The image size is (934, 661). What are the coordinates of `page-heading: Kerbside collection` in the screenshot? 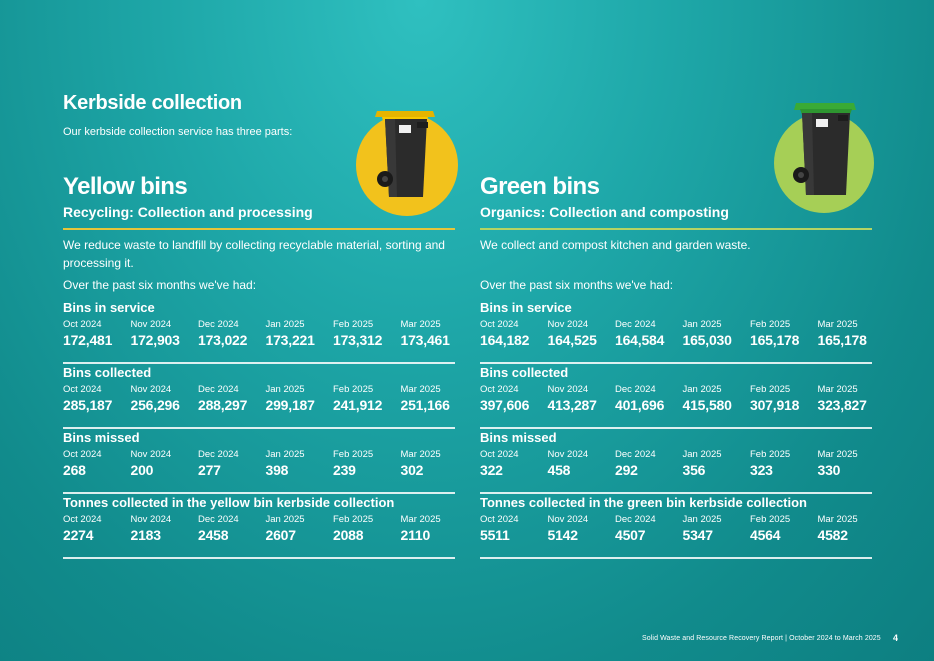 It's located at (152, 103).